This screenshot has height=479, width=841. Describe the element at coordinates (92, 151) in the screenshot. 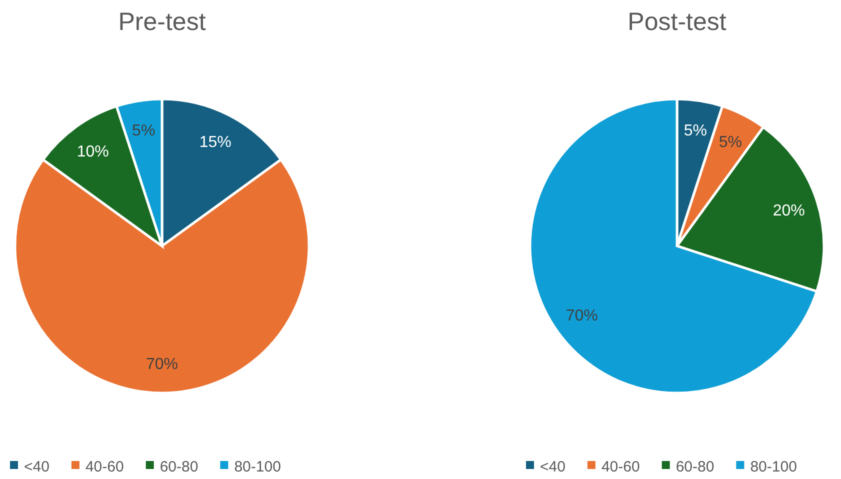

I see `data-label: 10%` at that location.